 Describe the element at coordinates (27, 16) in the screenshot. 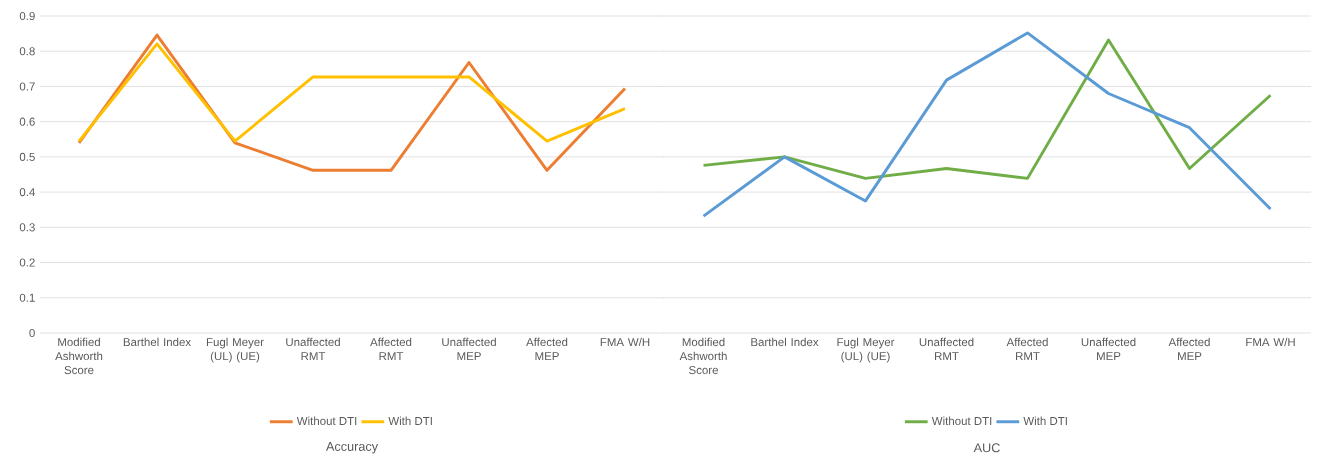

I see `y-tick-label: 0.9` at that location.